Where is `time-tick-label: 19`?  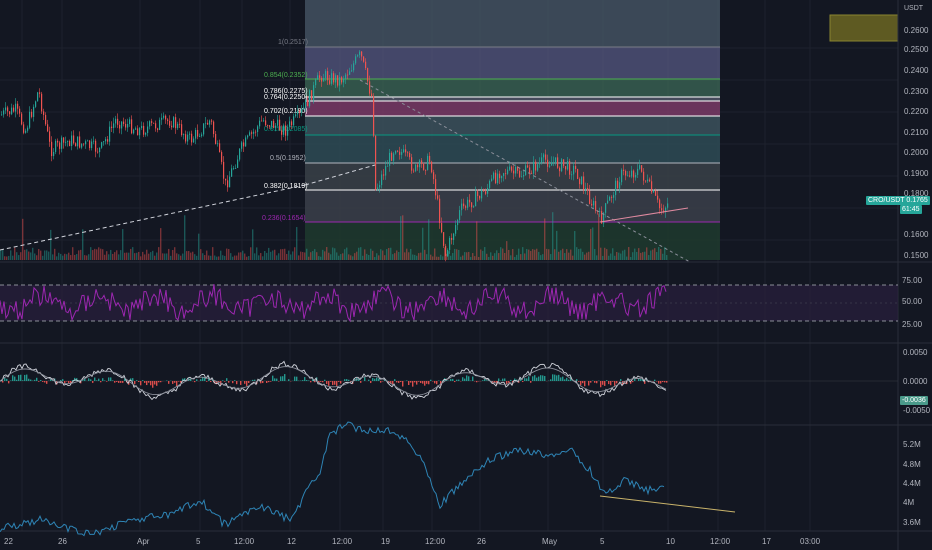 time-tick-label: 19 is located at coordinates (385, 541).